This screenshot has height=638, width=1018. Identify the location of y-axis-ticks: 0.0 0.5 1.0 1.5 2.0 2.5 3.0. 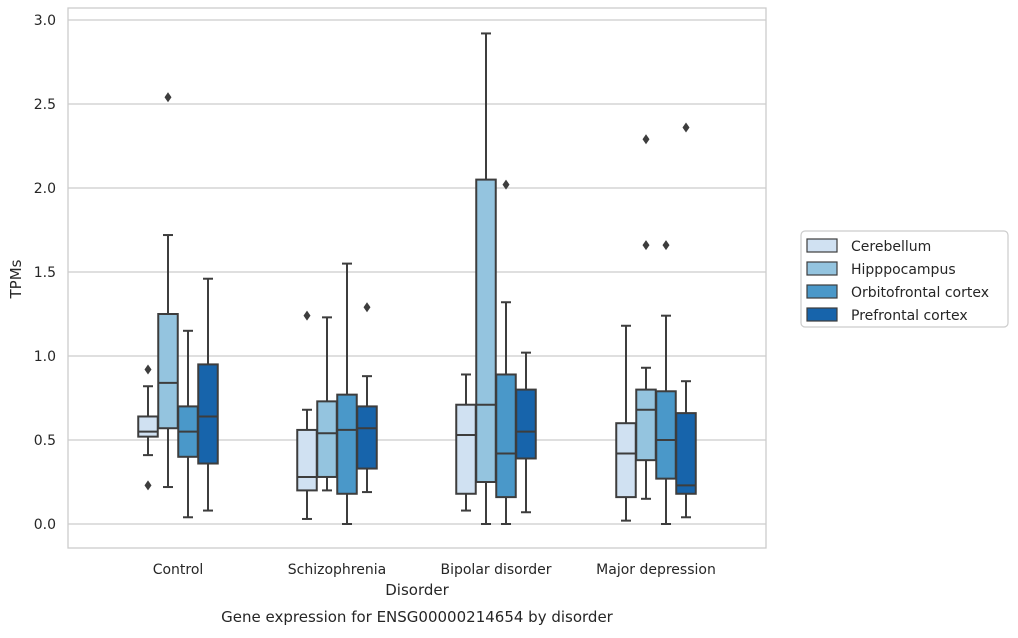
(45, 273).